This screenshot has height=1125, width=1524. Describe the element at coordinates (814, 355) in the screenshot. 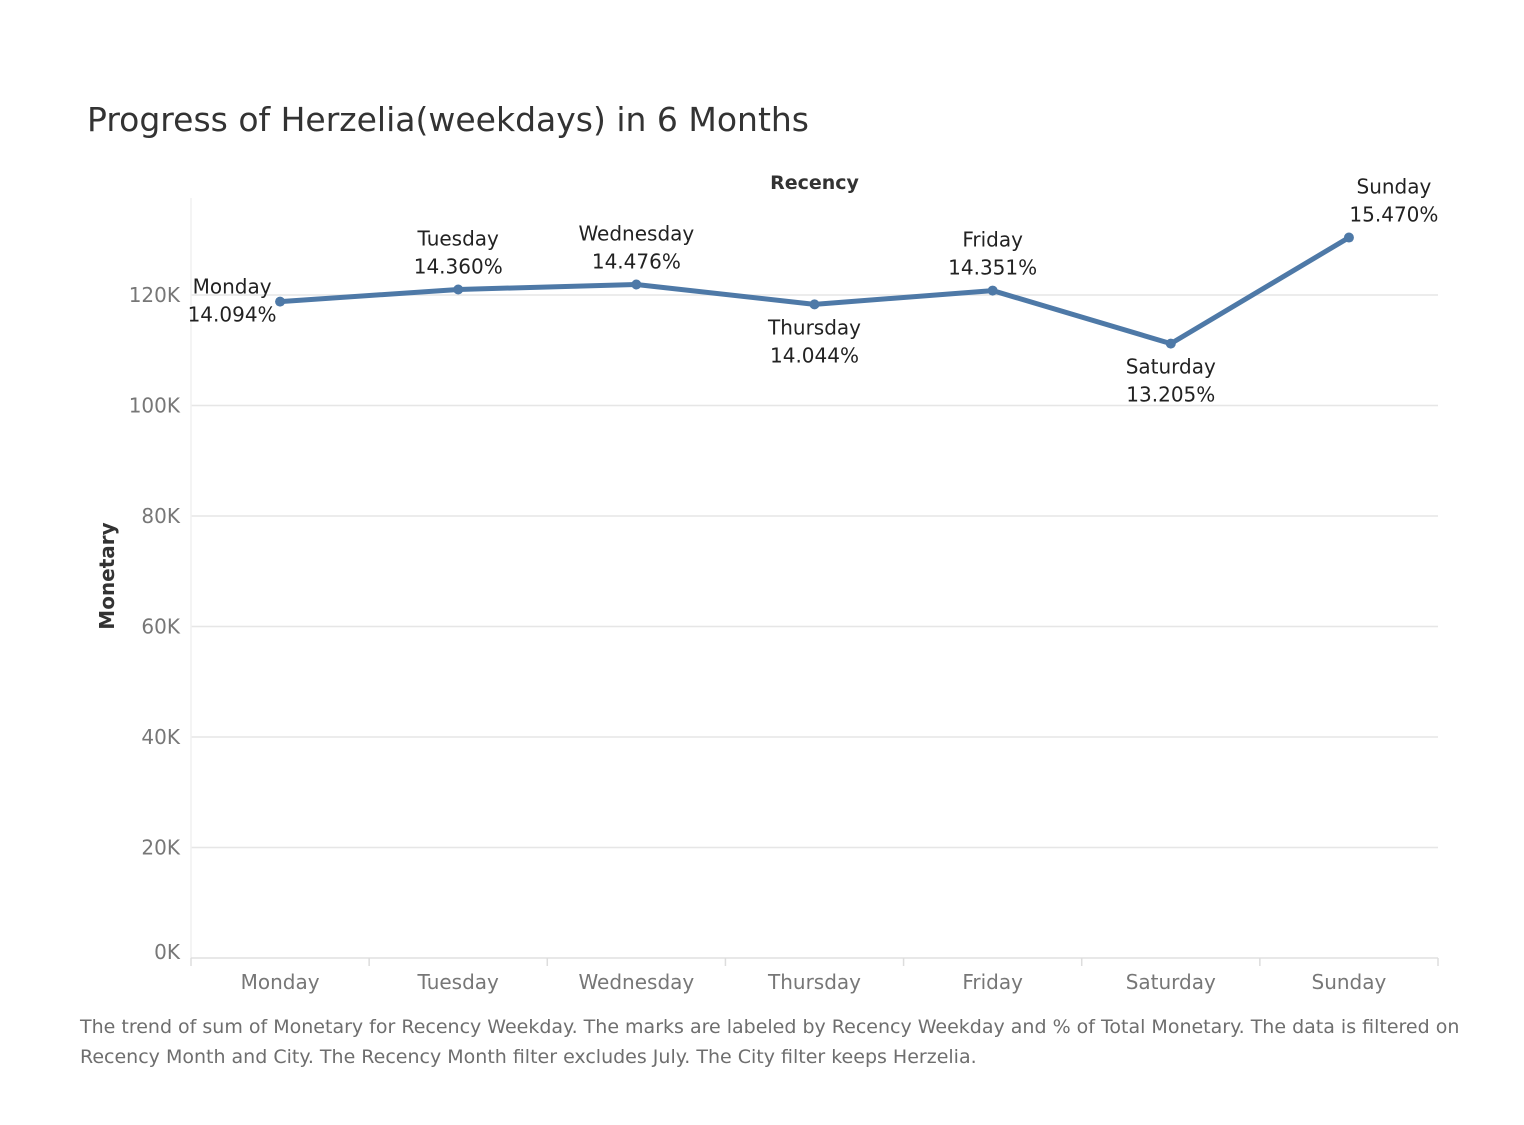

I see `data-label-percent: 14.044%` at that location.